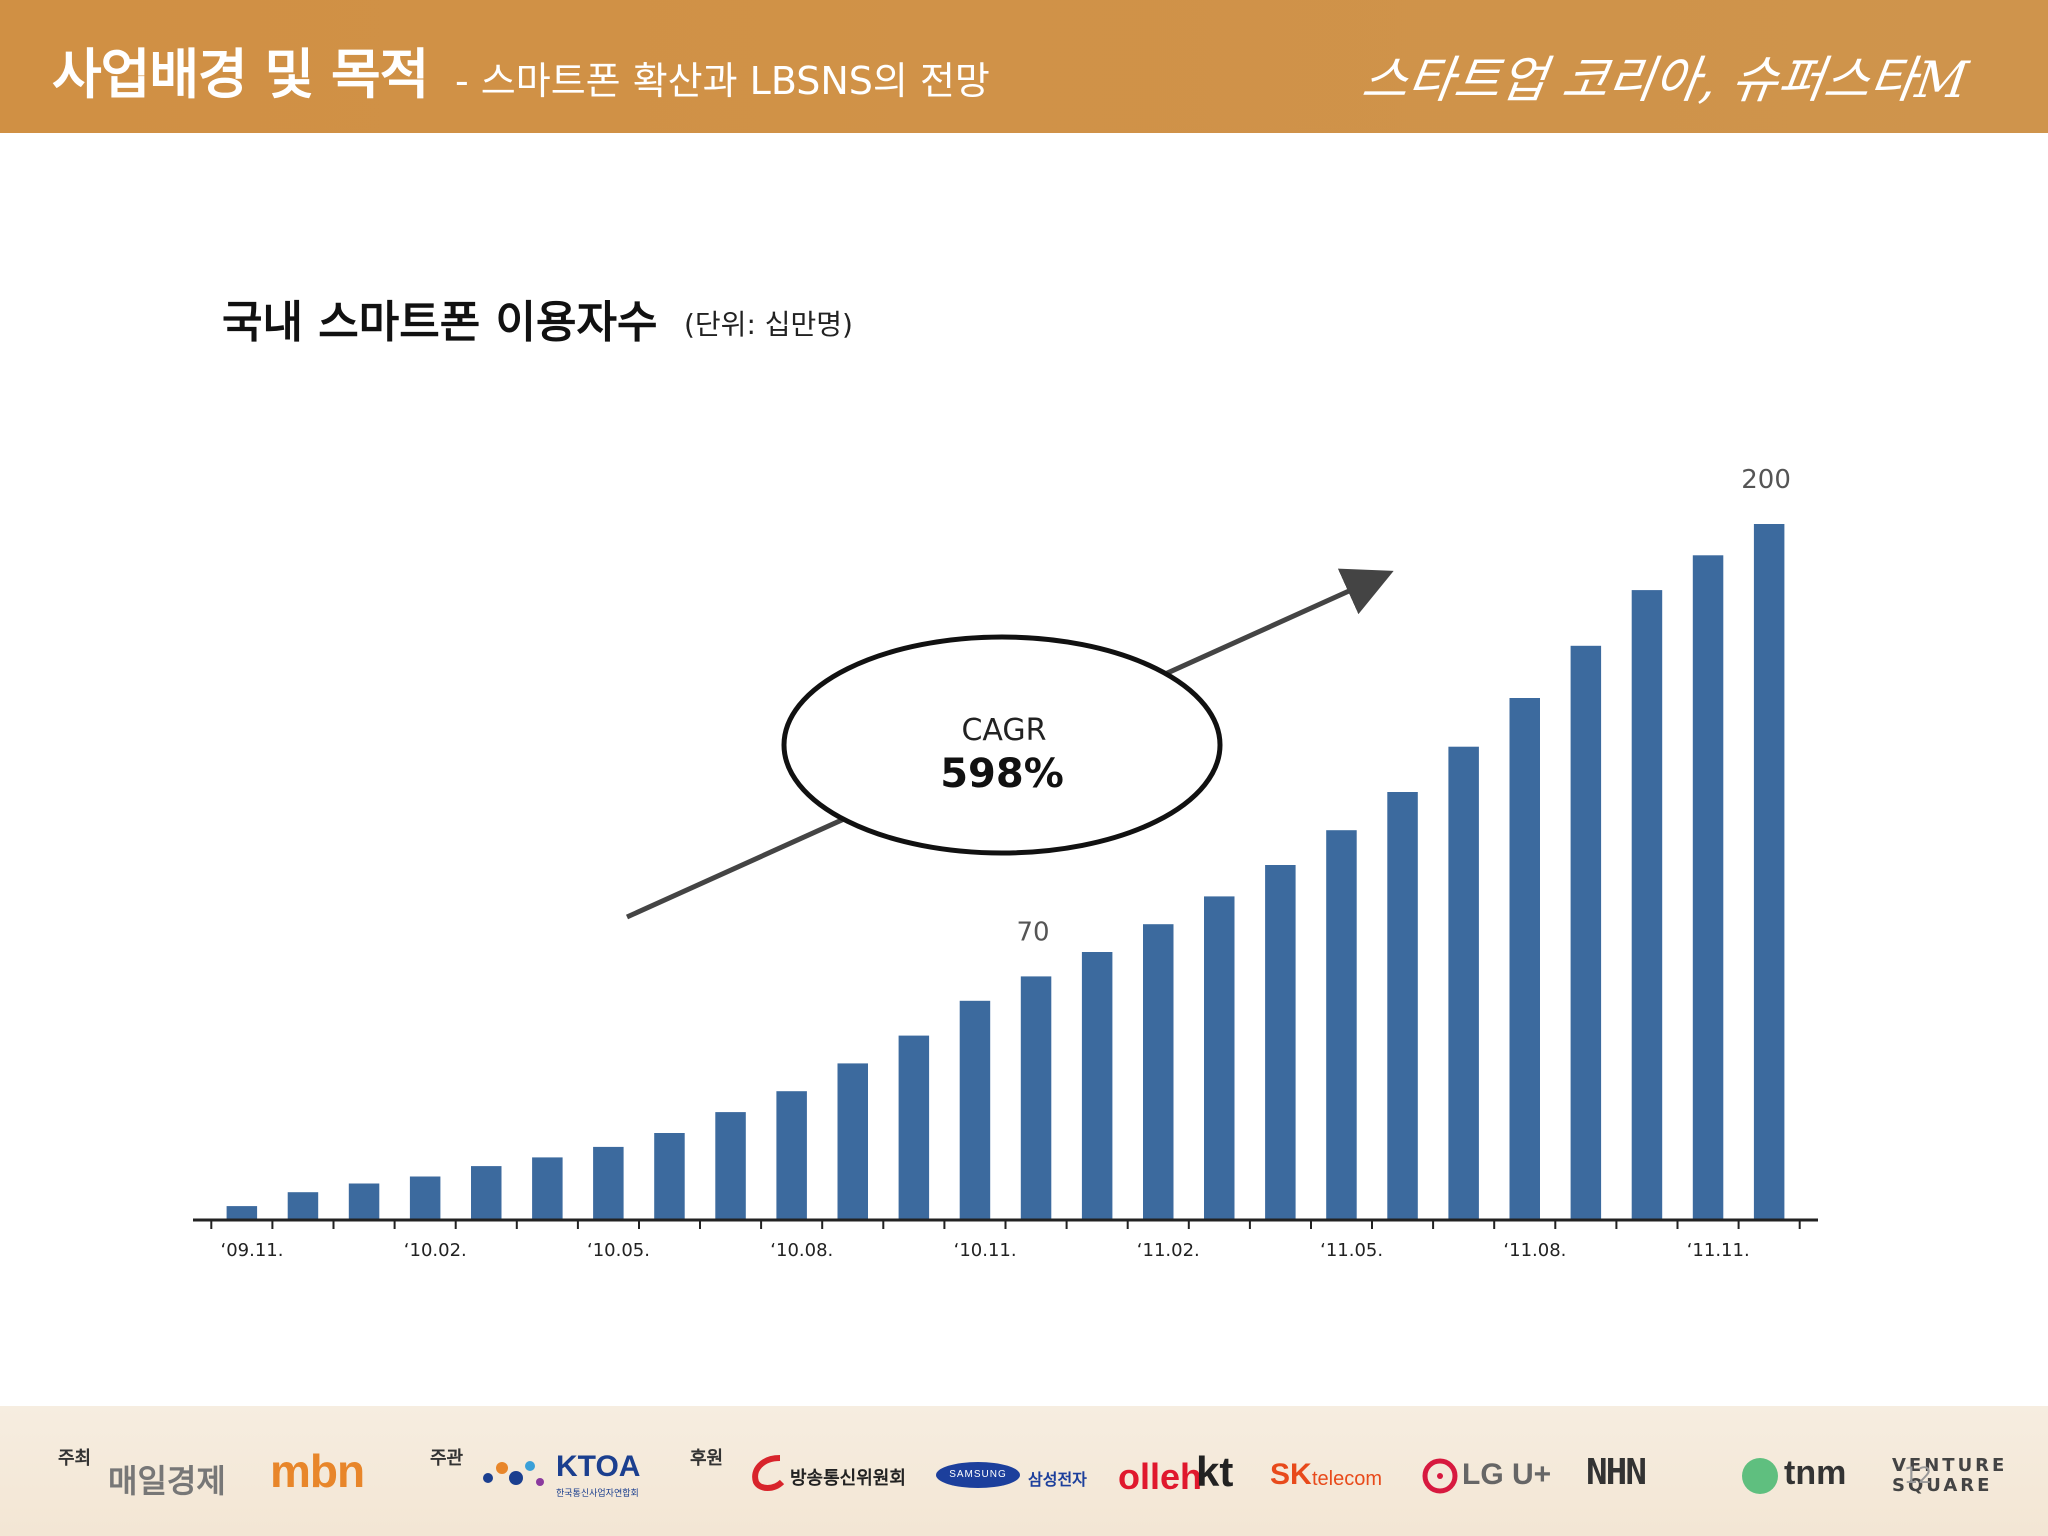 The image size is (2048, 1536). Describe the element at coordinates (618, 1250) in the screenshot. I see `x-tick-label: ‘10.05.` at that location.